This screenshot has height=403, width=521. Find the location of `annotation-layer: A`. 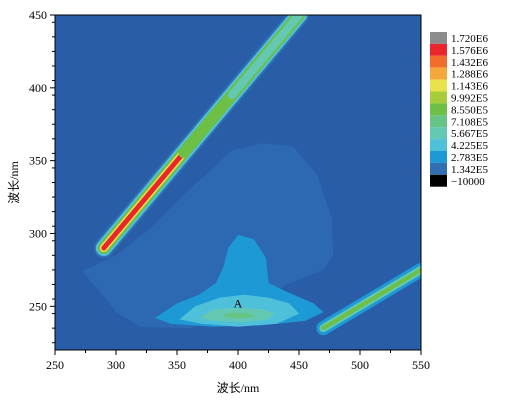

annotation-layer: A is located at coordinates (238, 303).